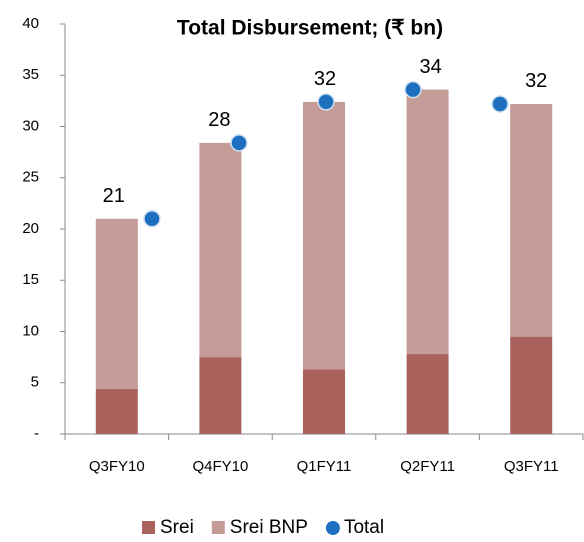  Describe the element at coordinates (114, 196) in the screenshot. I see `value-label: 21` at that location.